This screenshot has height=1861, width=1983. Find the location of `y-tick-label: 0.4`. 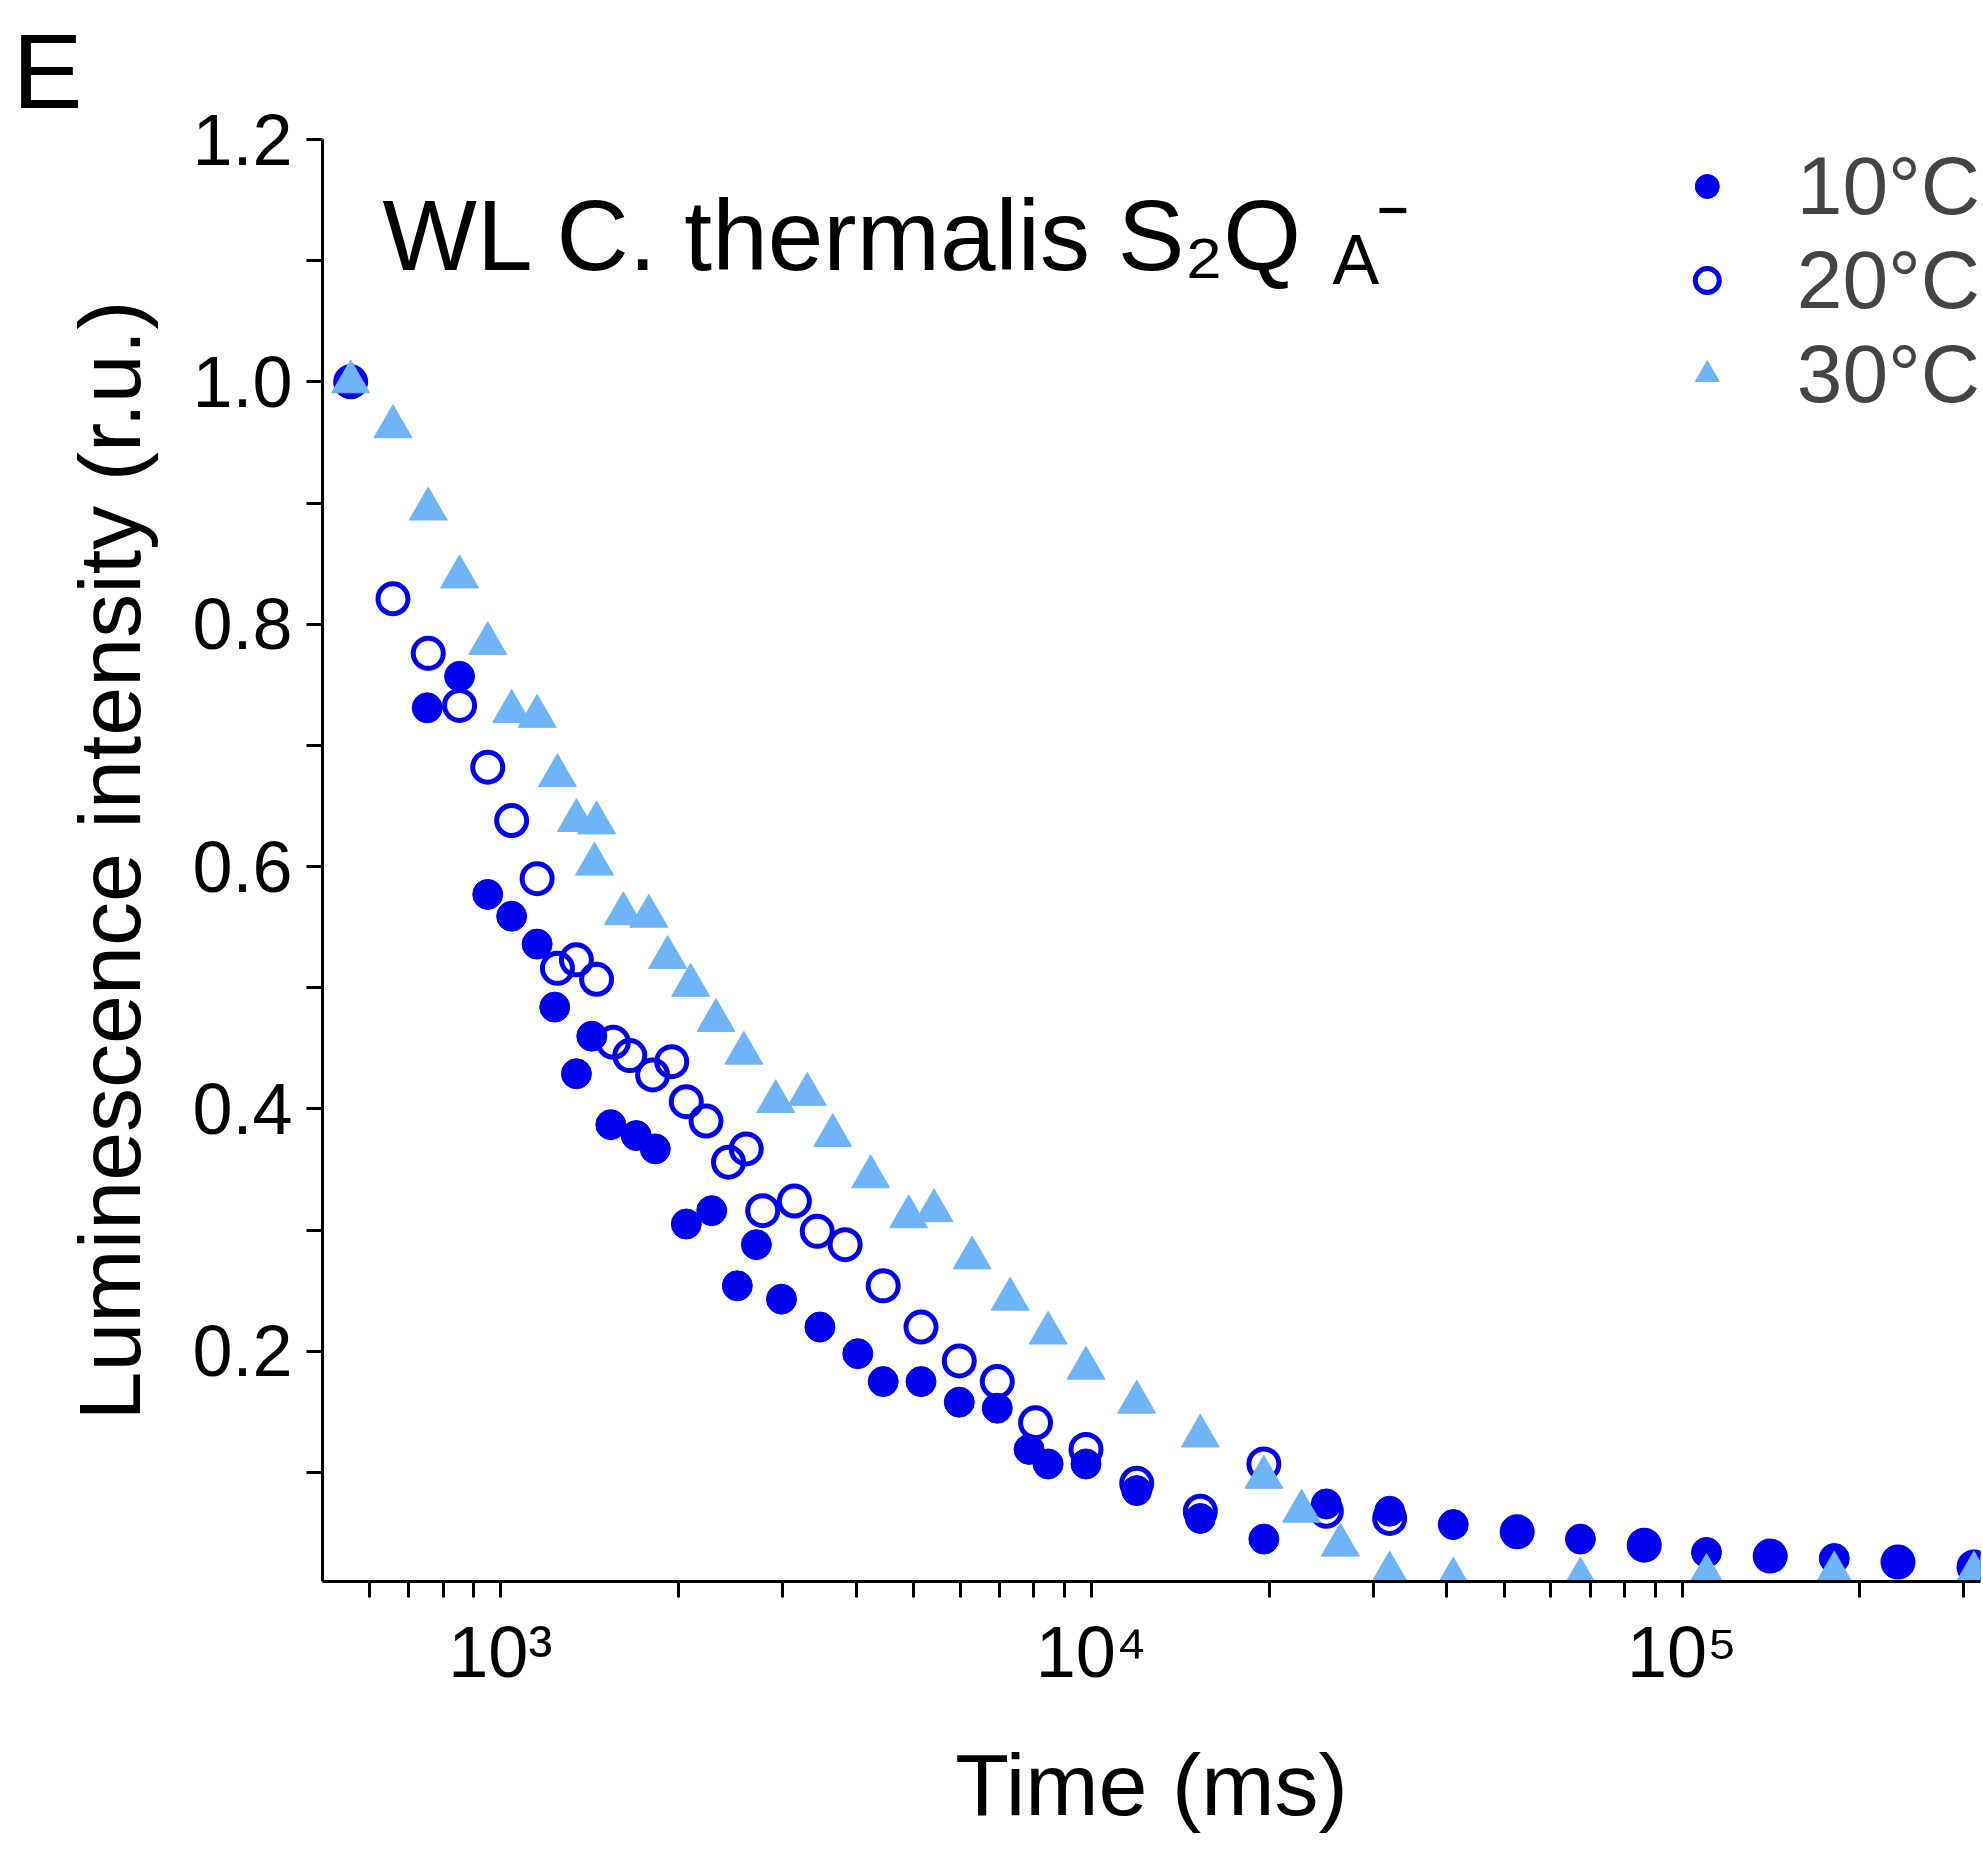

y-tick-label: 0.4 is located at coordinates (242, 1108).